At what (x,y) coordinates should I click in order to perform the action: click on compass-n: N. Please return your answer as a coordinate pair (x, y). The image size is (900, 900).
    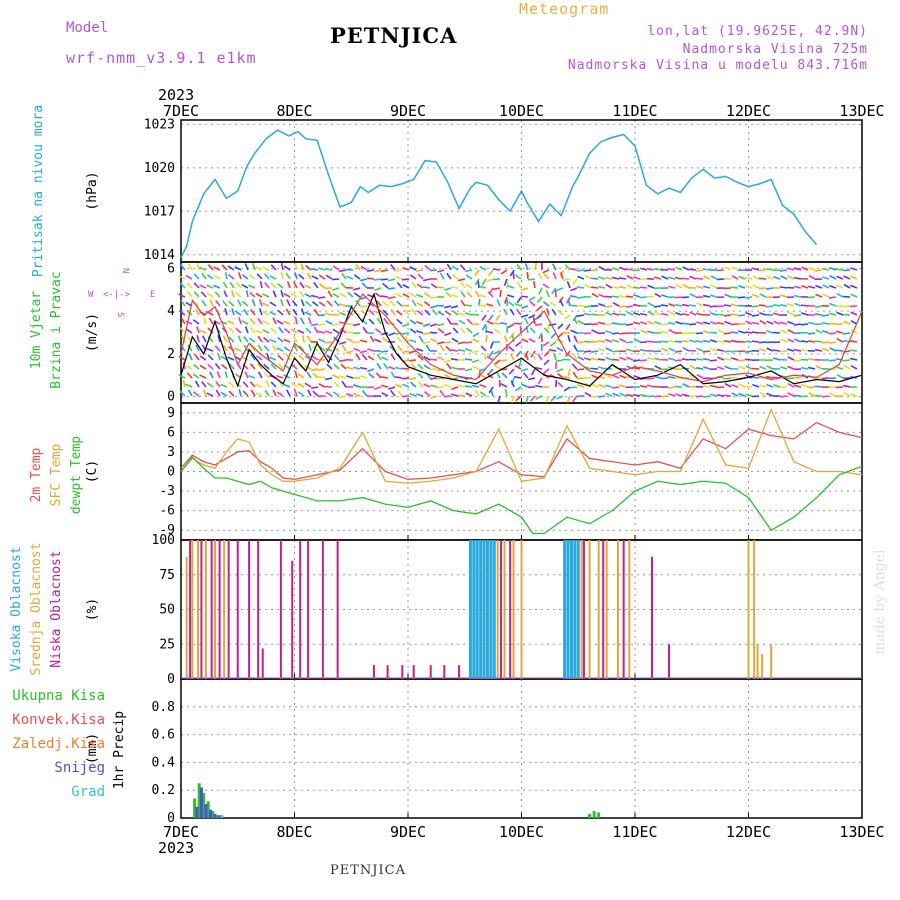
    Looking at the image, I should click on (125, 270).